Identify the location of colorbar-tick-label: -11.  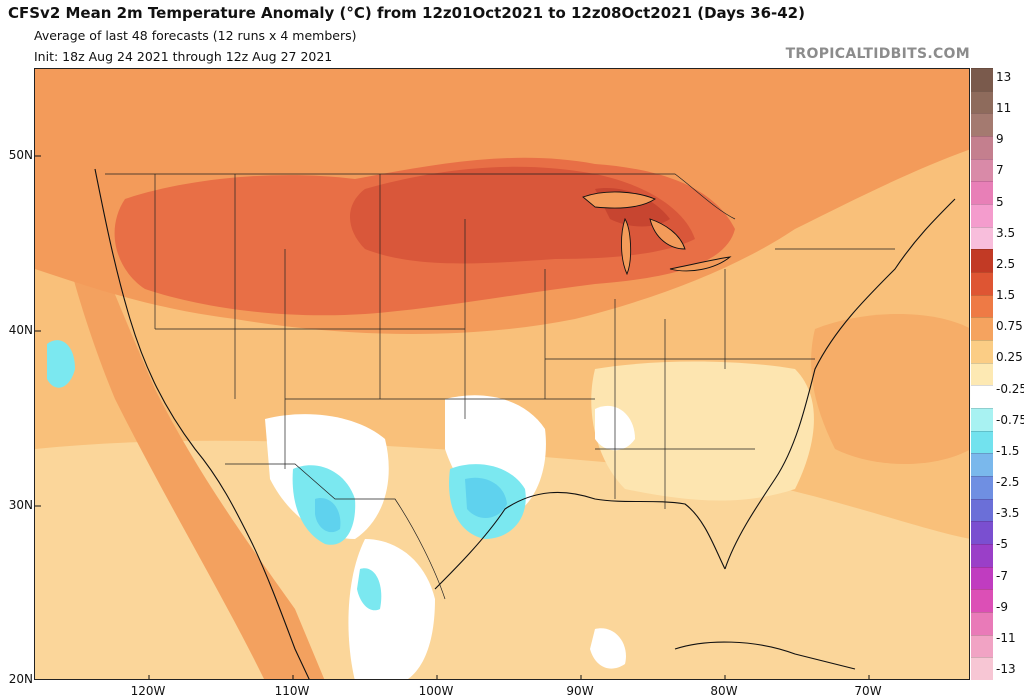
(1006, 637).